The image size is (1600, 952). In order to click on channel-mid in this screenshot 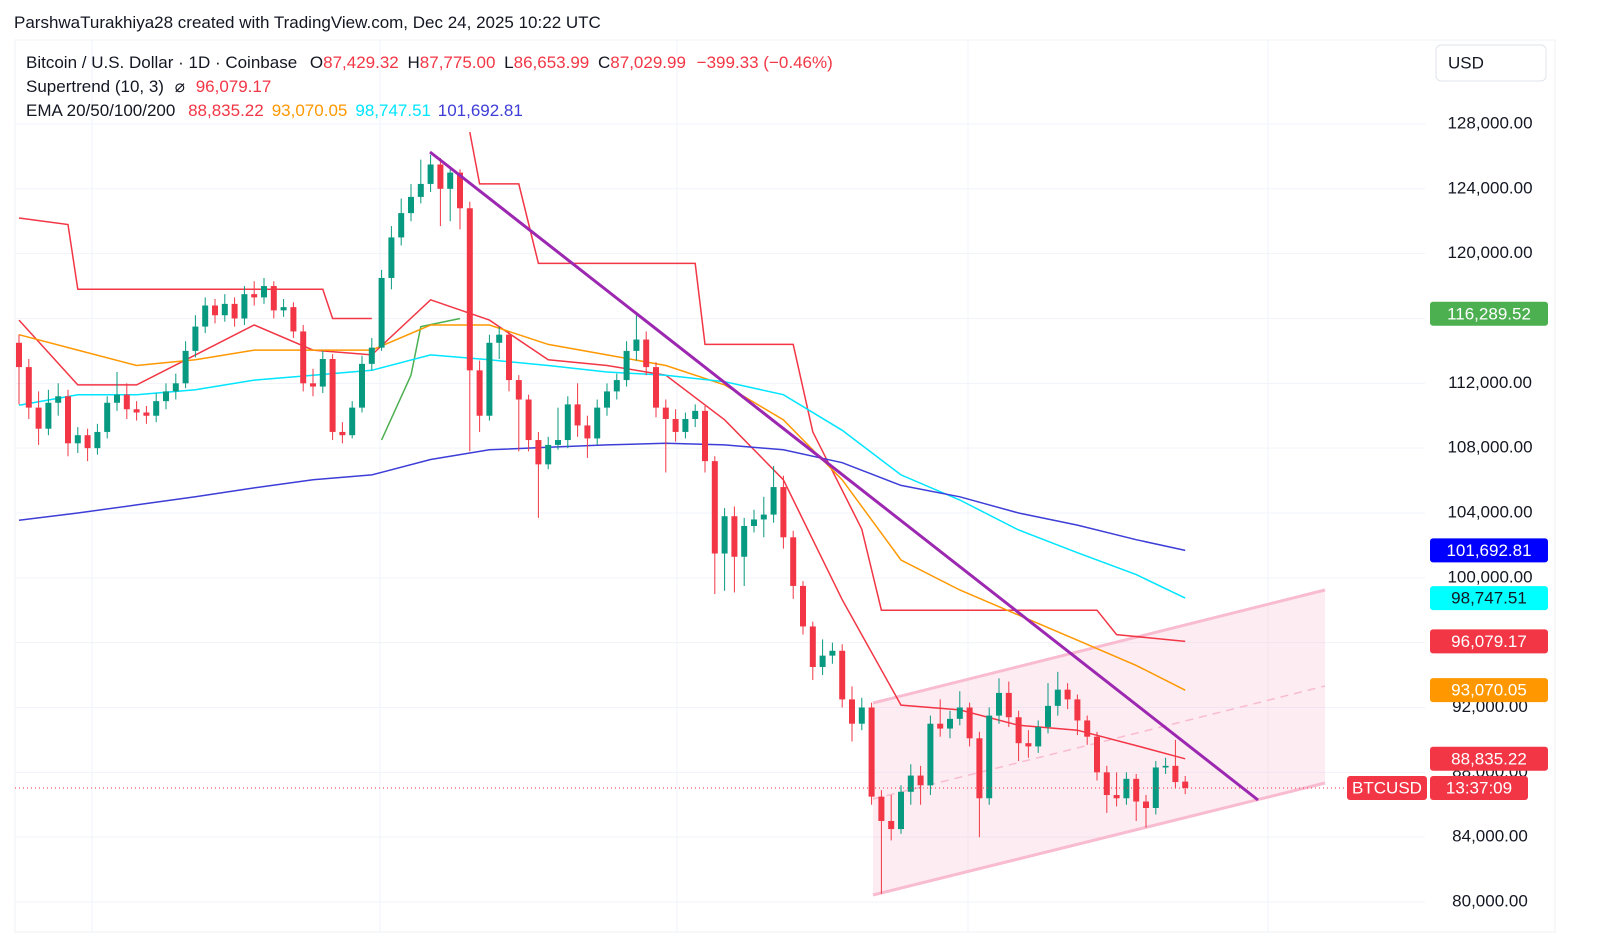, I will do `click(1099, 742)`.